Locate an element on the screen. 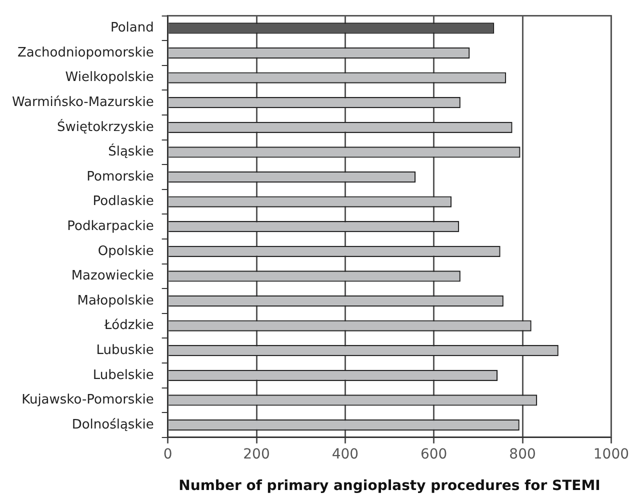  y-tick-label: Poland is located at coordinates (132, 28).